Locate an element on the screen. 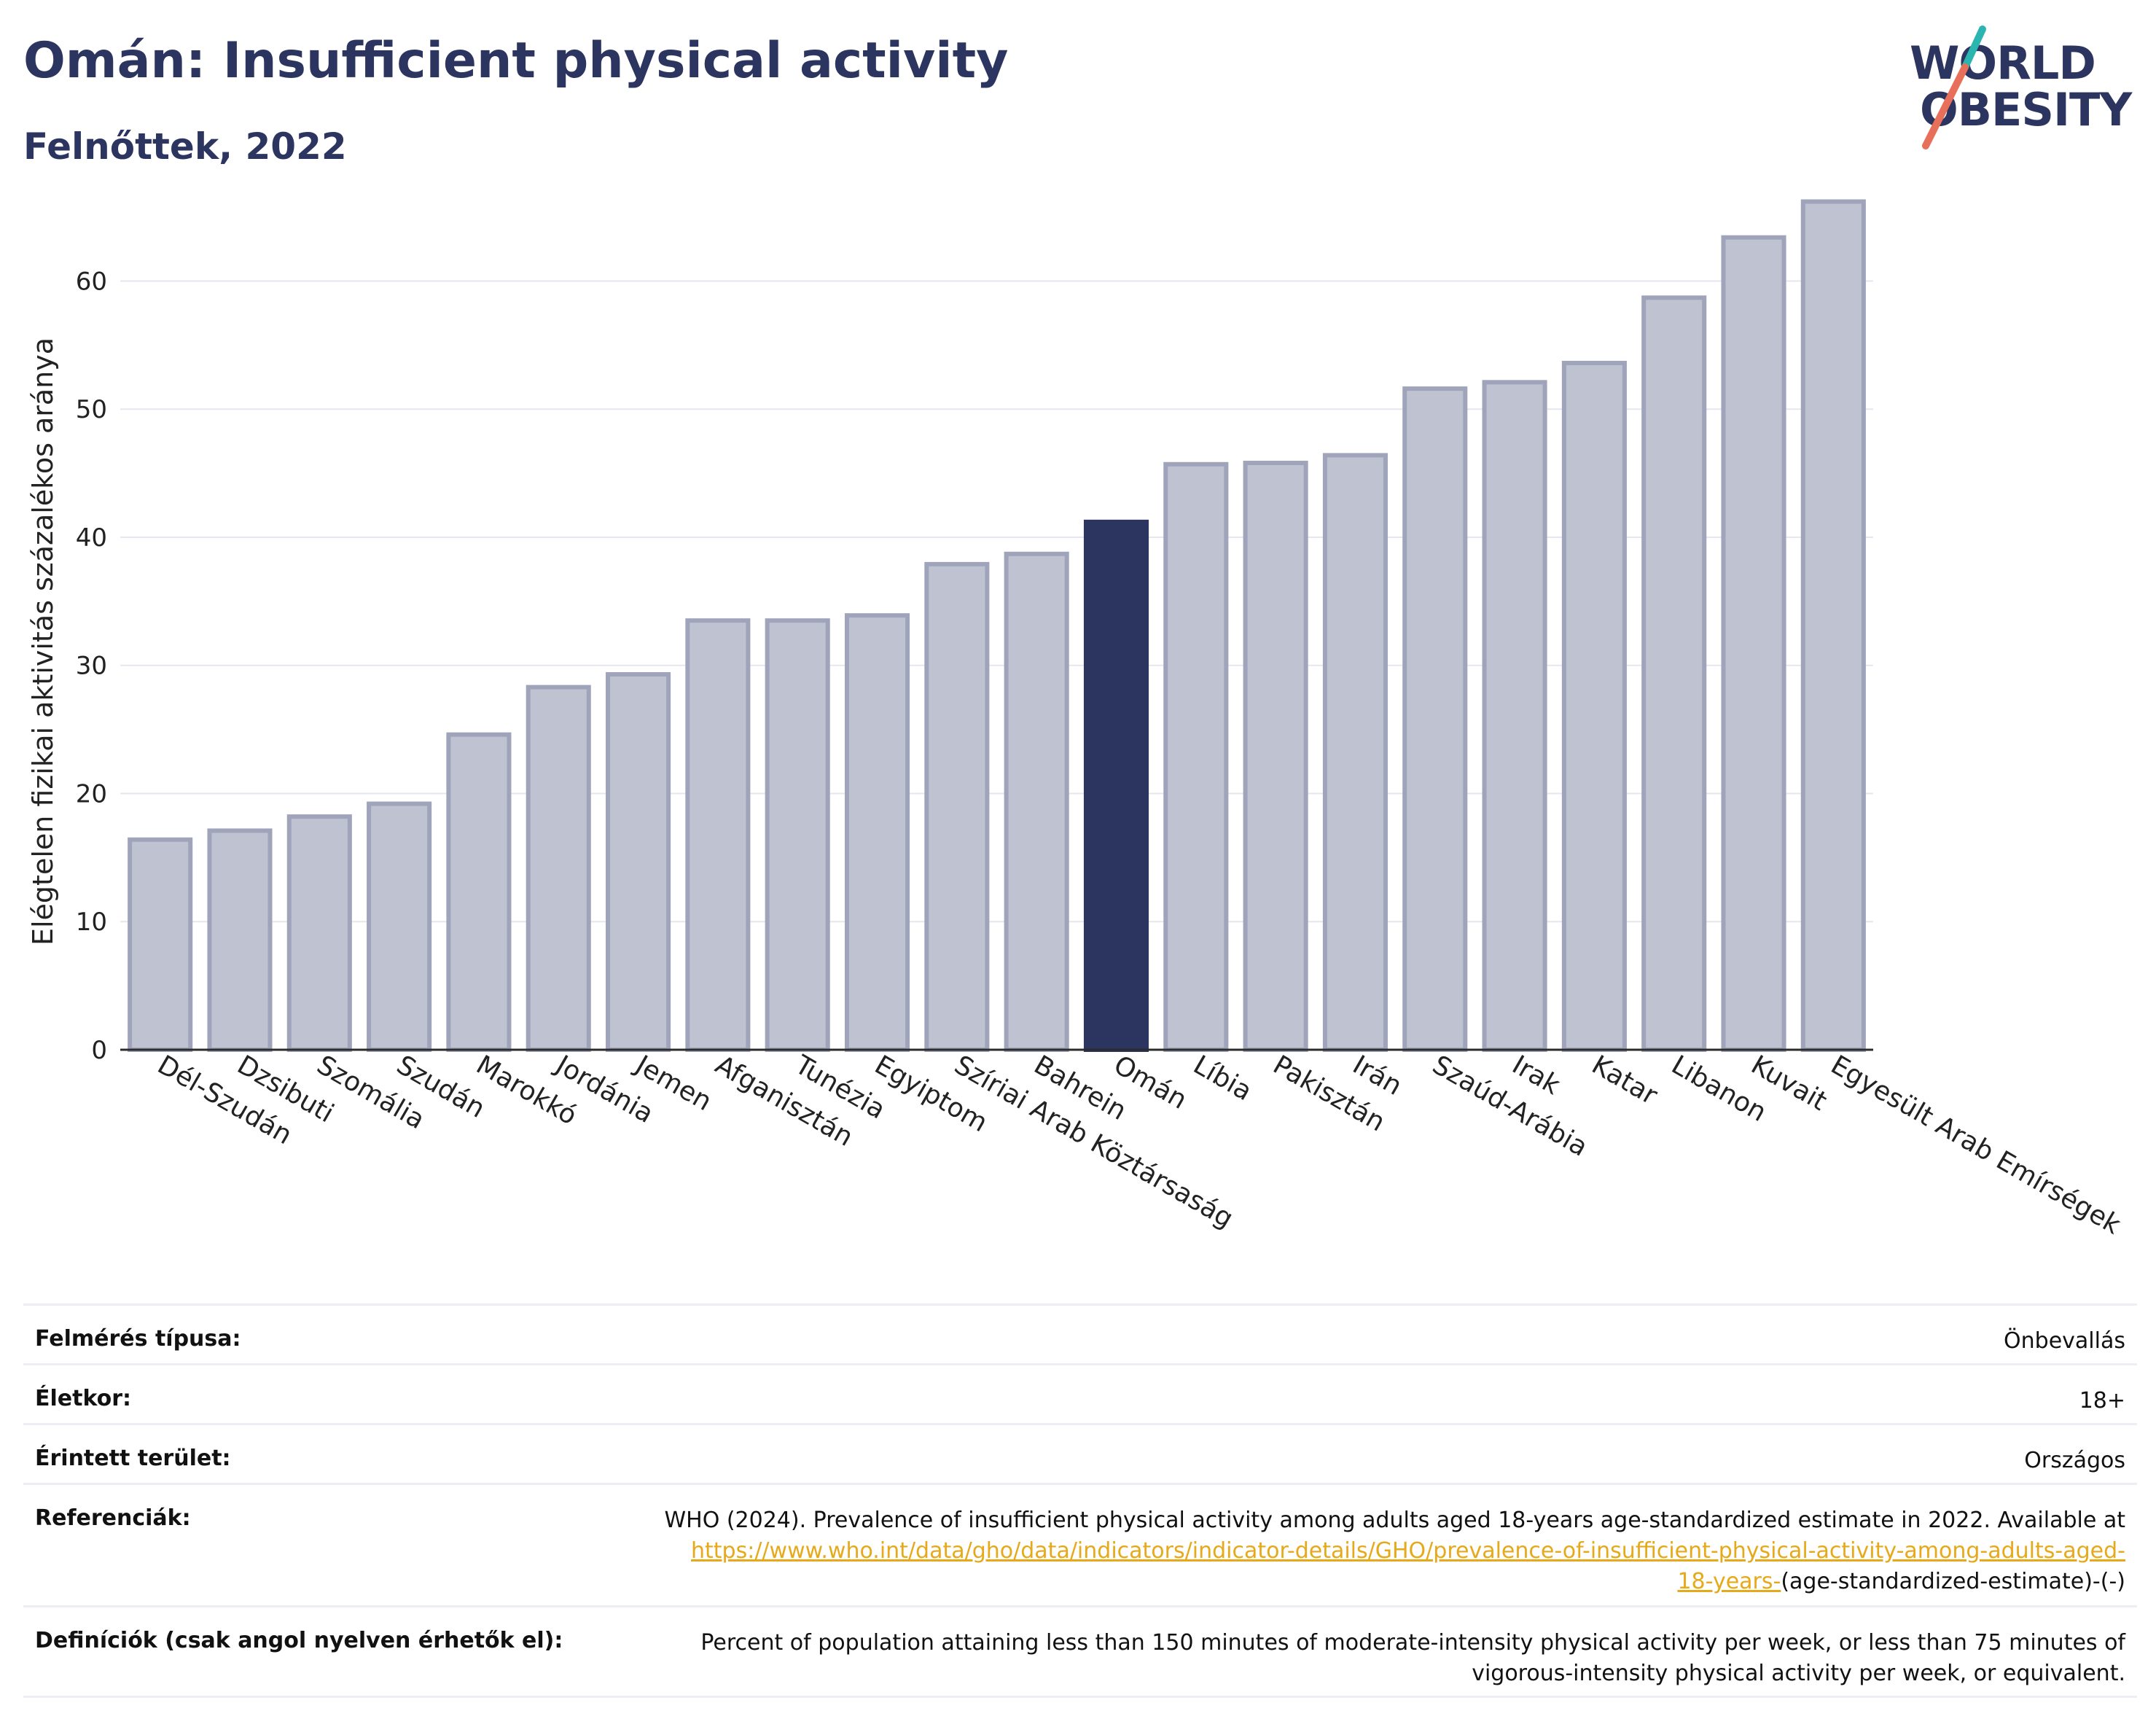 The image size is (2156, 1735). y-tick-label: 40 is located at coordinates (92, 538).